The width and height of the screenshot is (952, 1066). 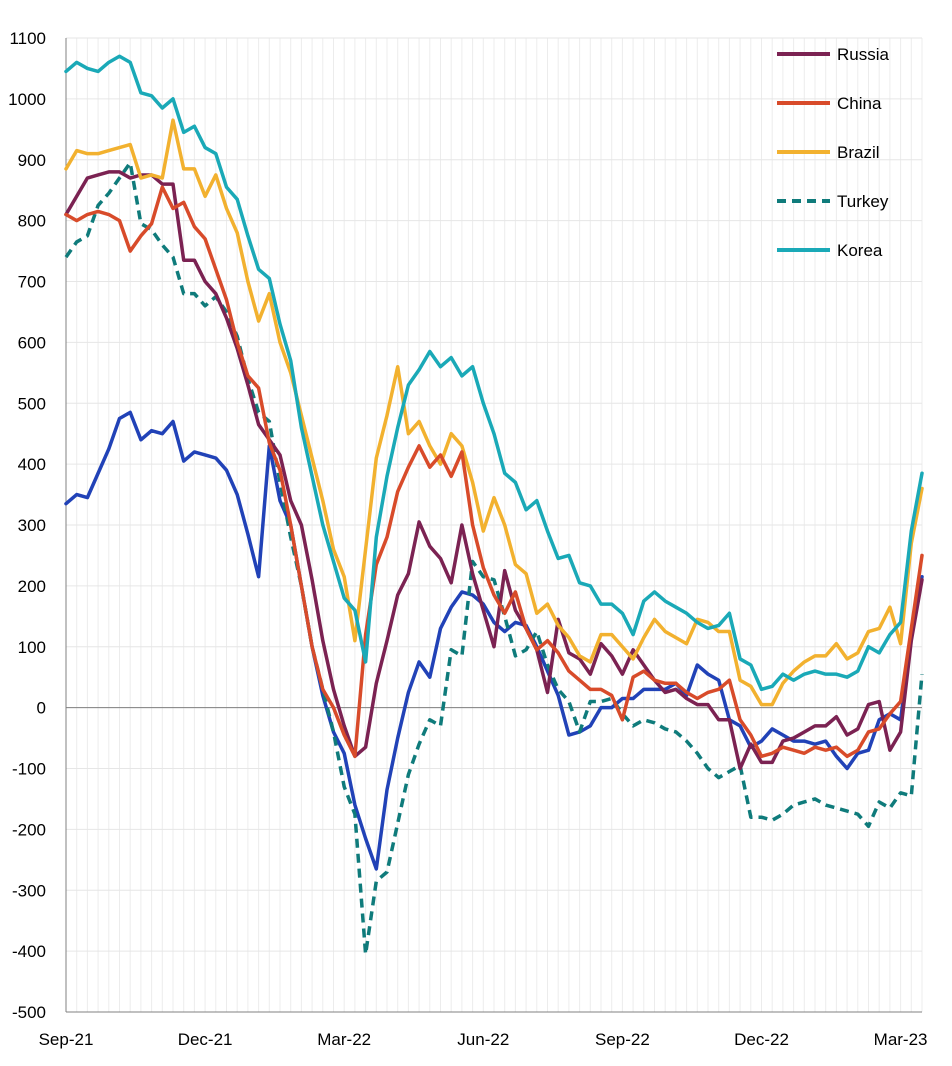 I want to click on x-tick-label: Sep-22, so click(x=622, y=1039).